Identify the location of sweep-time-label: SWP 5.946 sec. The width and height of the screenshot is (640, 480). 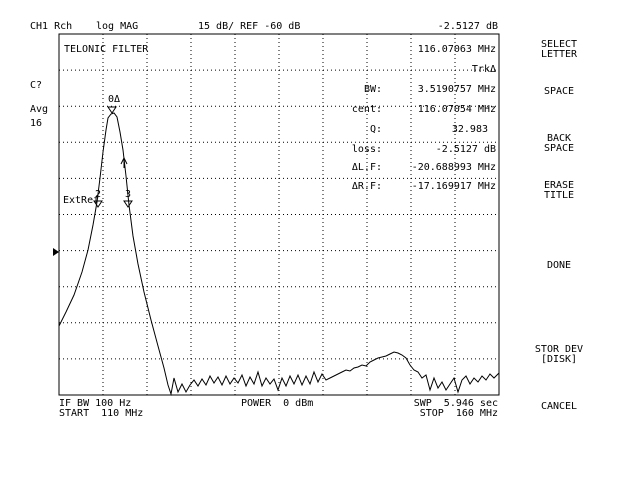
(455, 403).